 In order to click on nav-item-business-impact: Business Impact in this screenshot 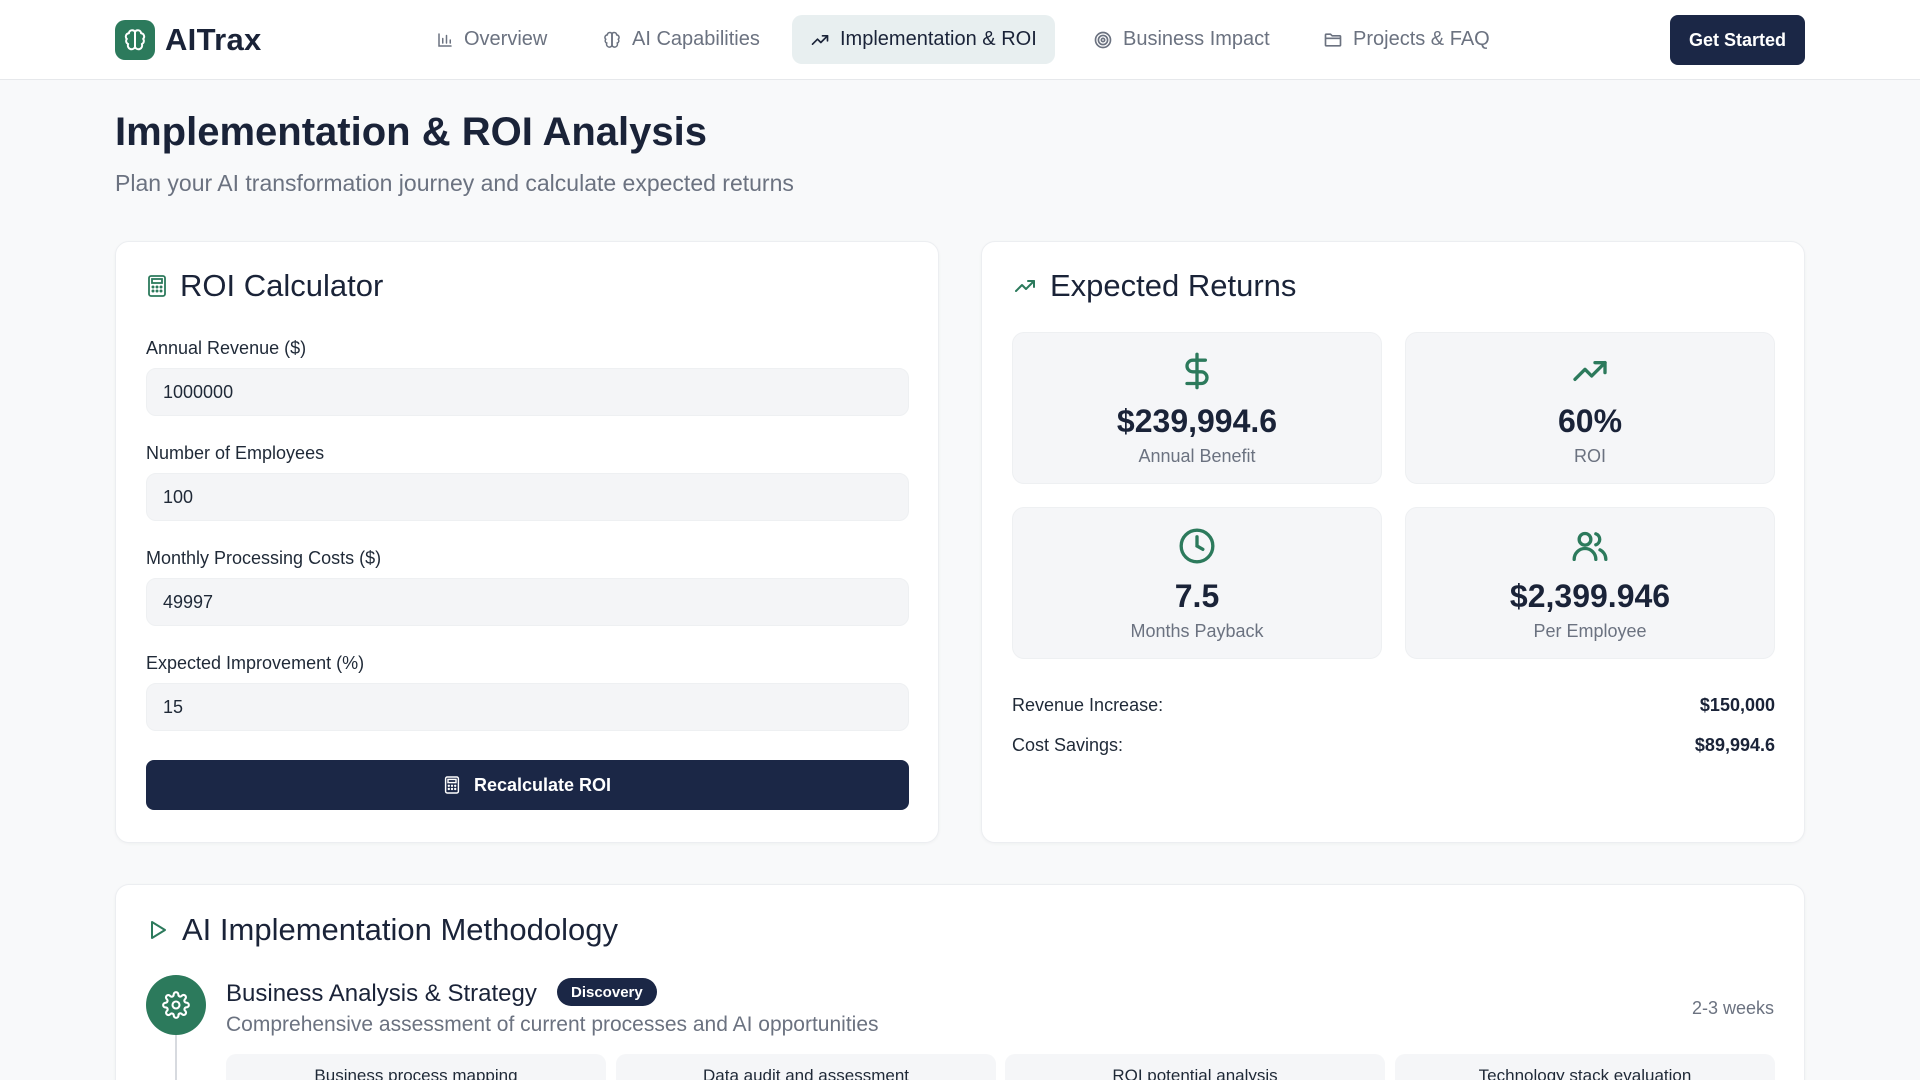, I will do `click(1181, 39)`.